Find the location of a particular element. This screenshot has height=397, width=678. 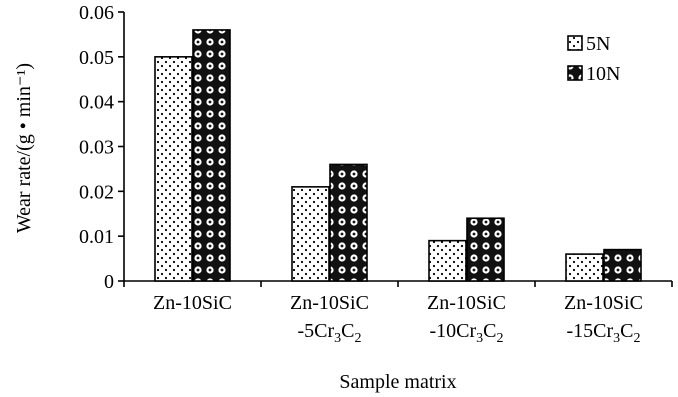

y-tick-label: 0.04 is located at coordinates (96, 103).